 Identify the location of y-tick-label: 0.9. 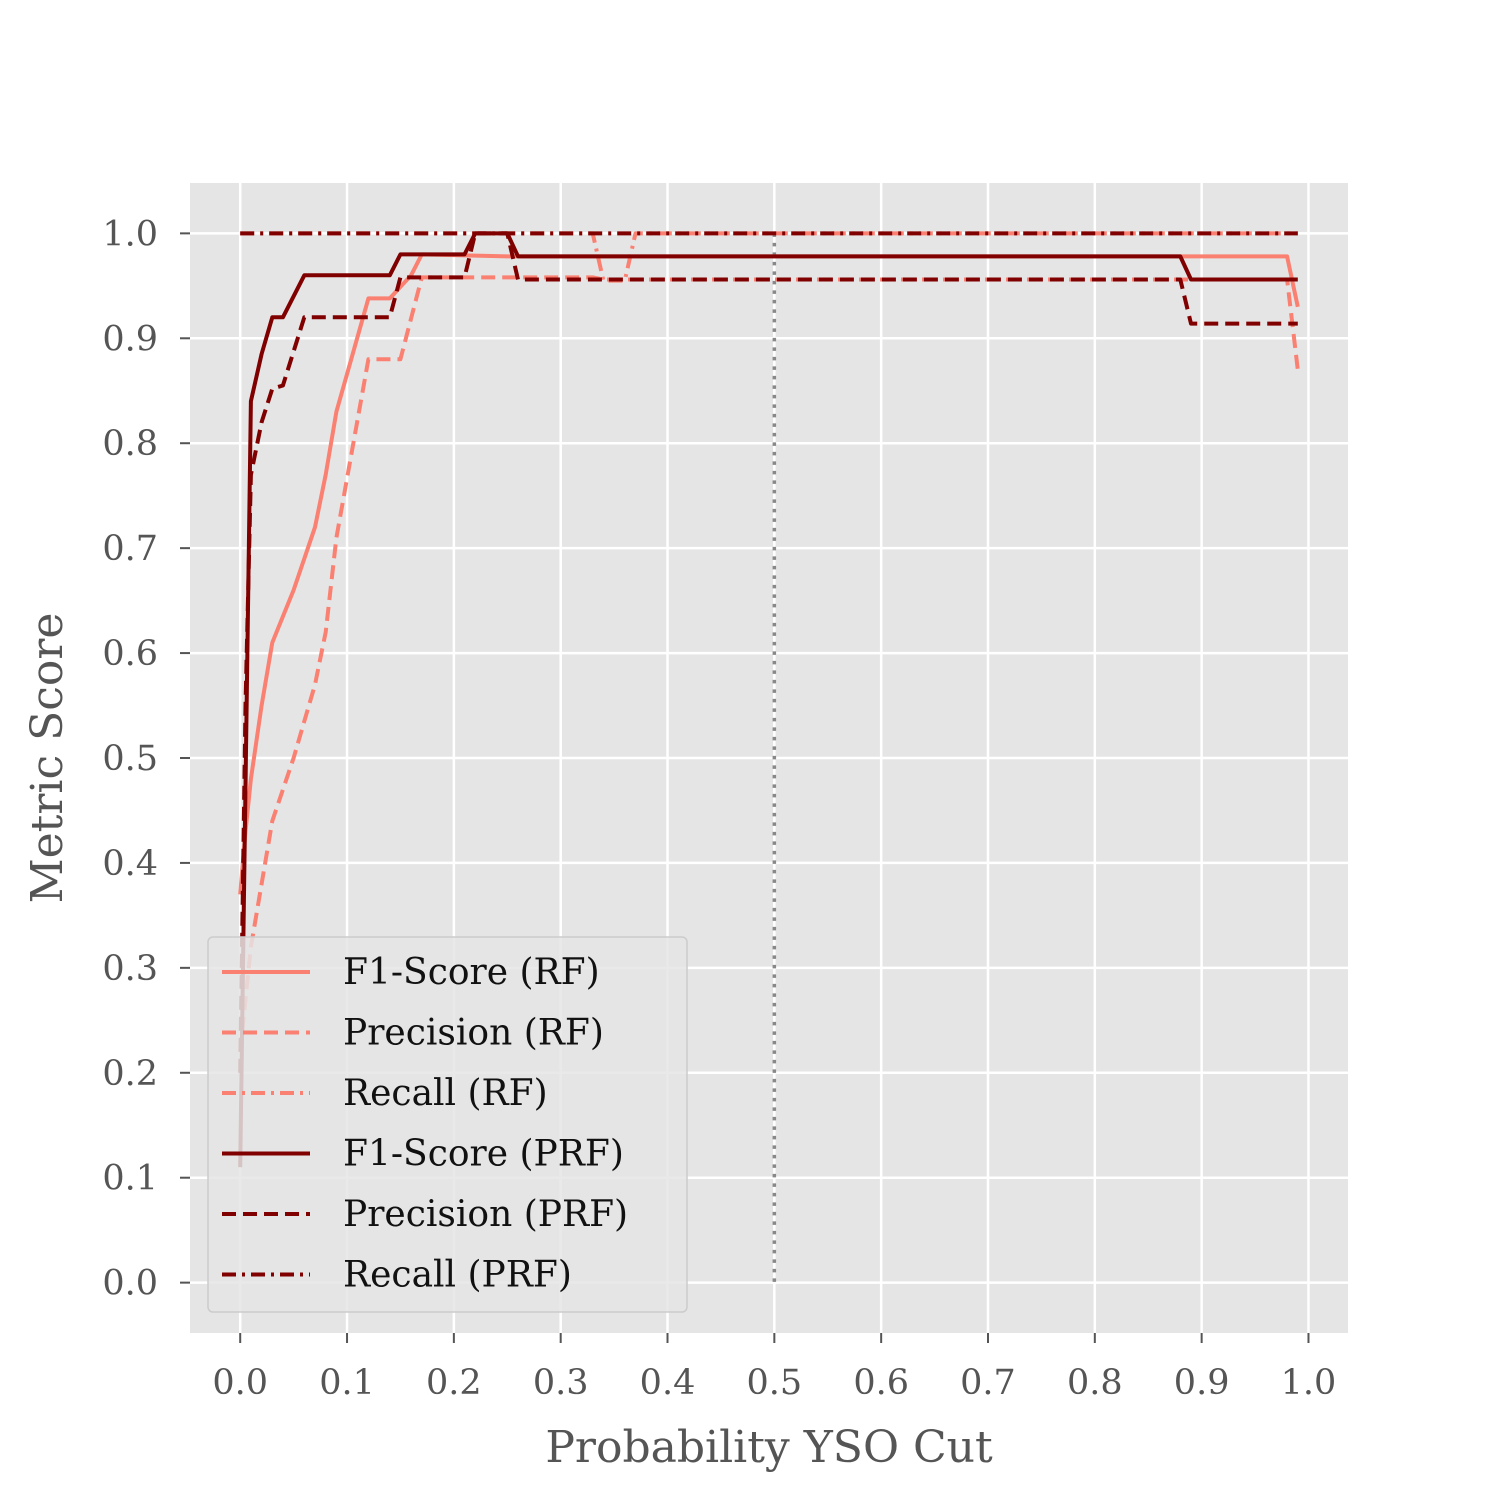
(130, 339).